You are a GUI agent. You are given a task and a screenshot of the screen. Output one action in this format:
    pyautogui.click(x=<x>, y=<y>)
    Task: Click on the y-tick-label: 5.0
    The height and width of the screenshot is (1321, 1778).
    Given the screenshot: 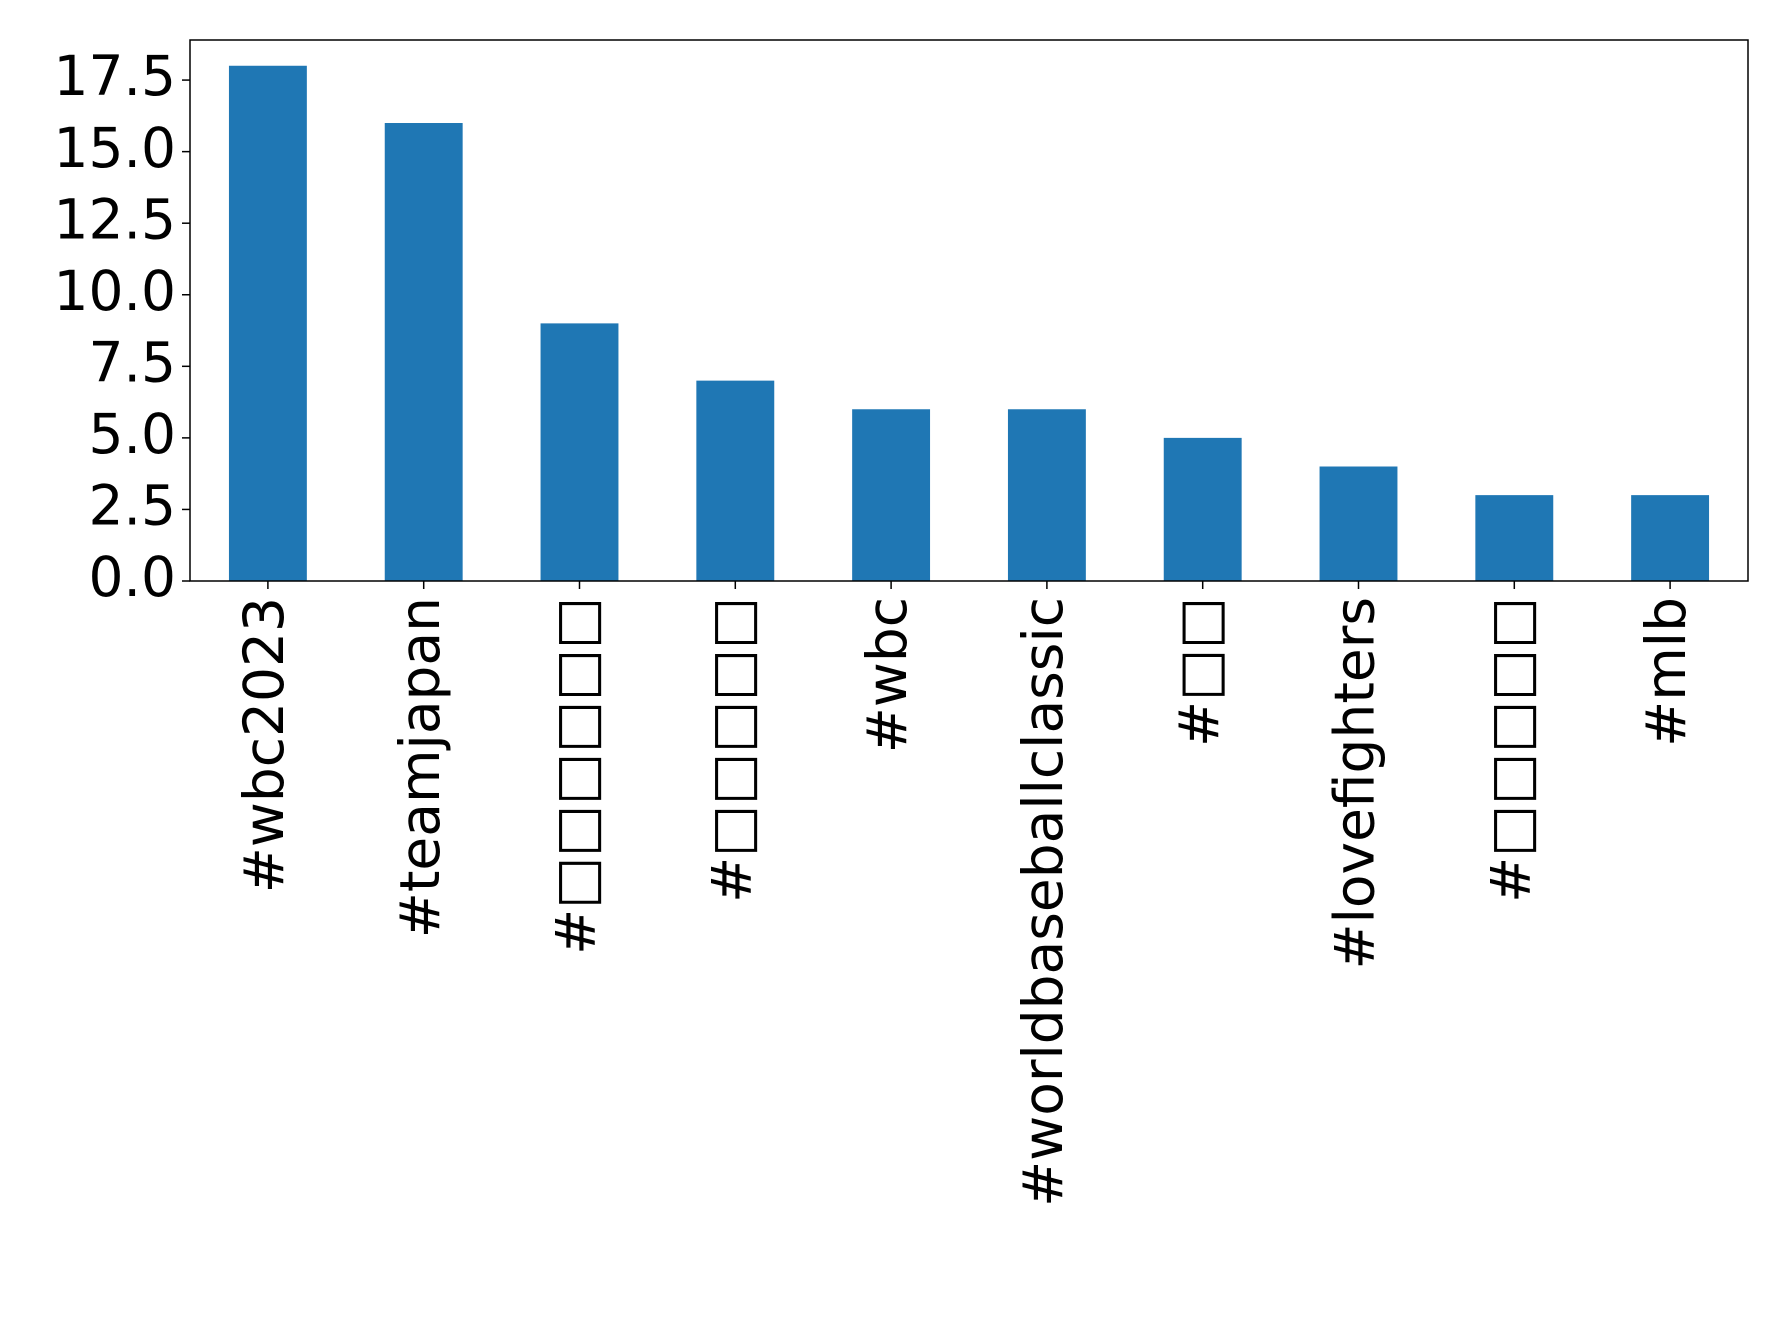 What is the action you would take?
    pyautogui.click(x=132, y=434)
    